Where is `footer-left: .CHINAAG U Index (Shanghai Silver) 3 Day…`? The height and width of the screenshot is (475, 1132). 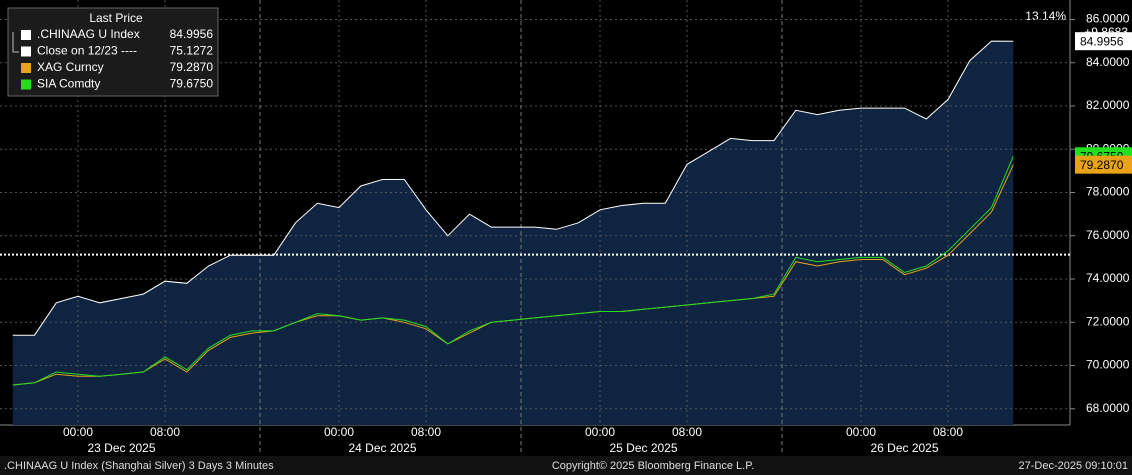 footer-left: .CHINAAG U Index (Shanghai Silver) 3 Day… is located at coordinates (139, 466).